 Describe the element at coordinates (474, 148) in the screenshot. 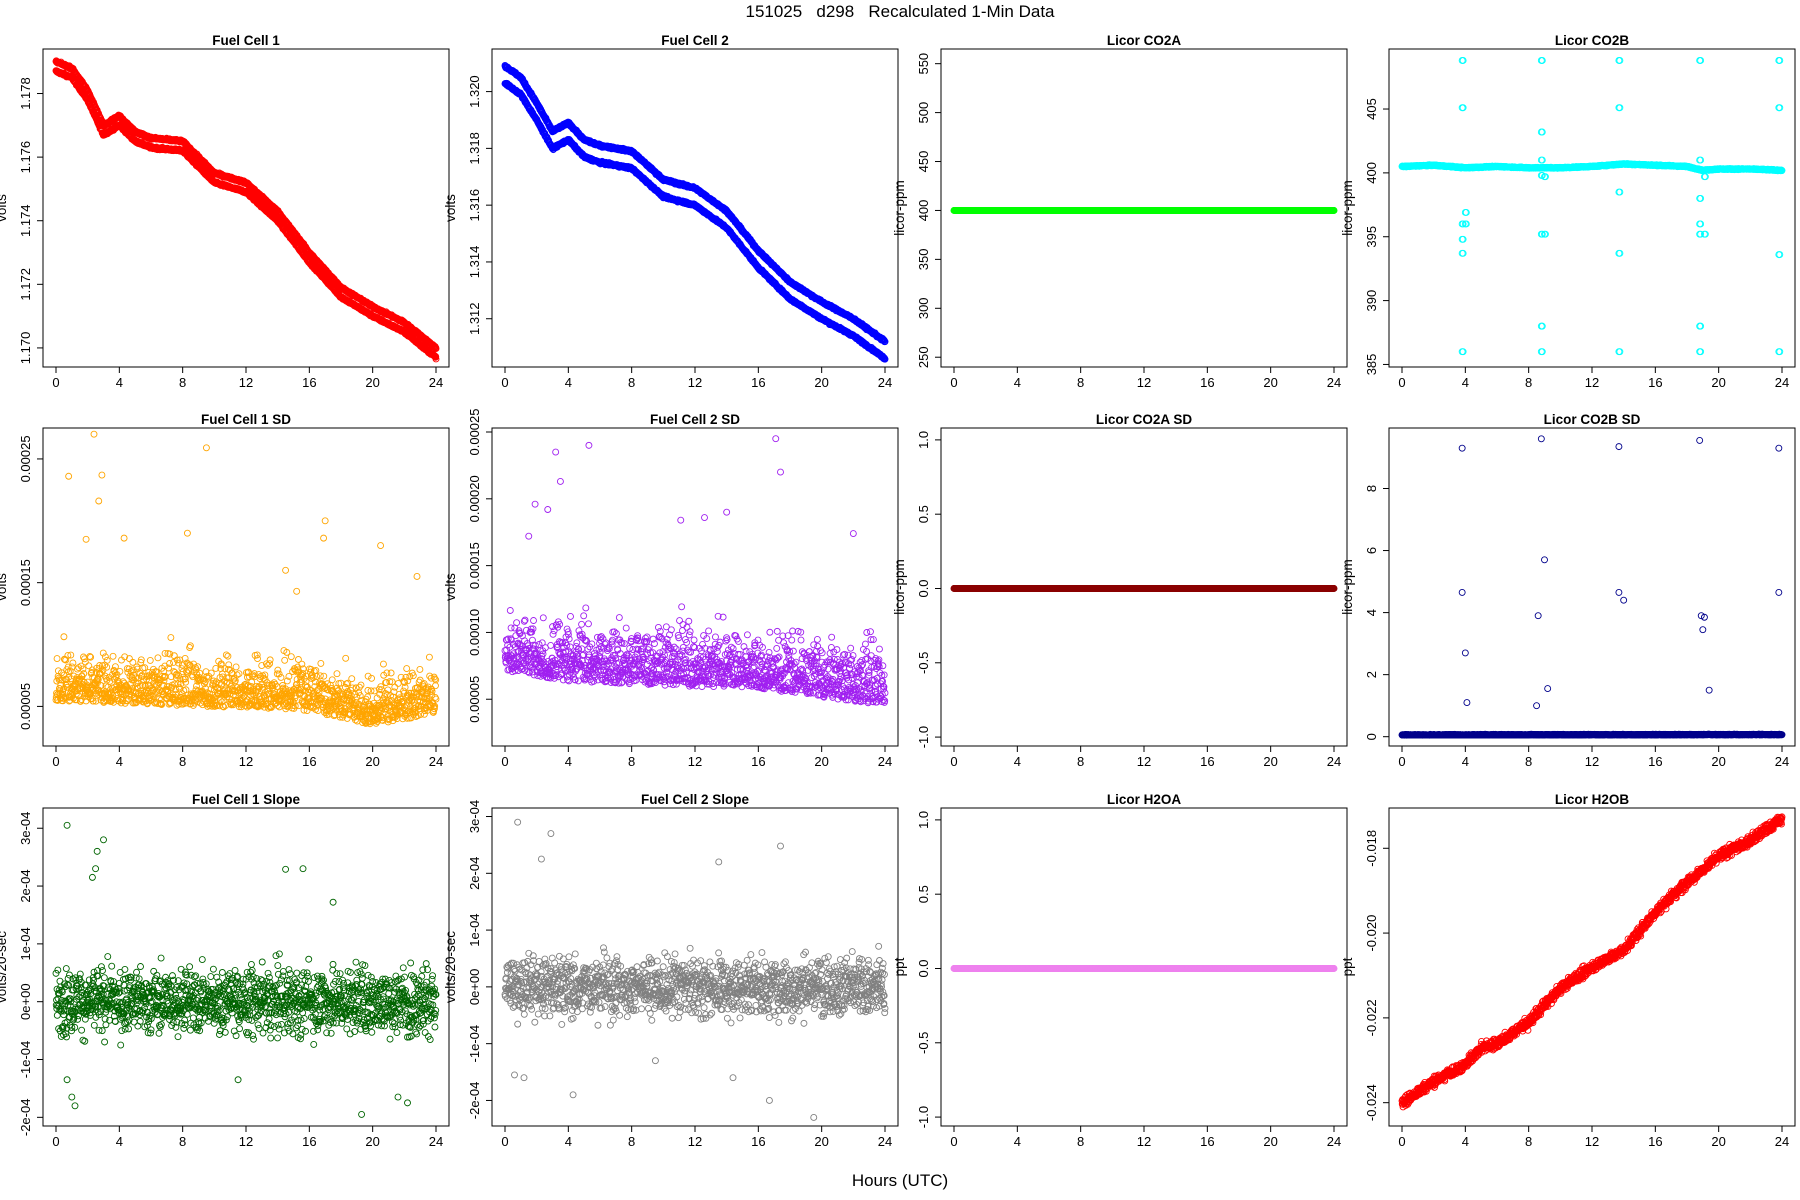

I see `y-tick-label: 1.318` at that location.